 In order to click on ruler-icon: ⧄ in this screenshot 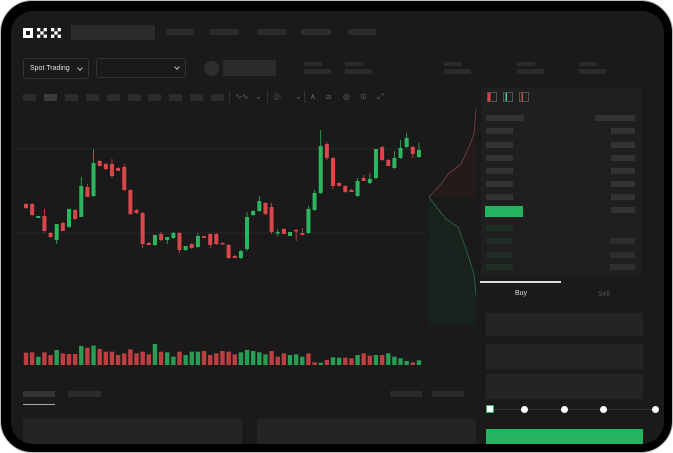, I will do `click(329, 96)`.